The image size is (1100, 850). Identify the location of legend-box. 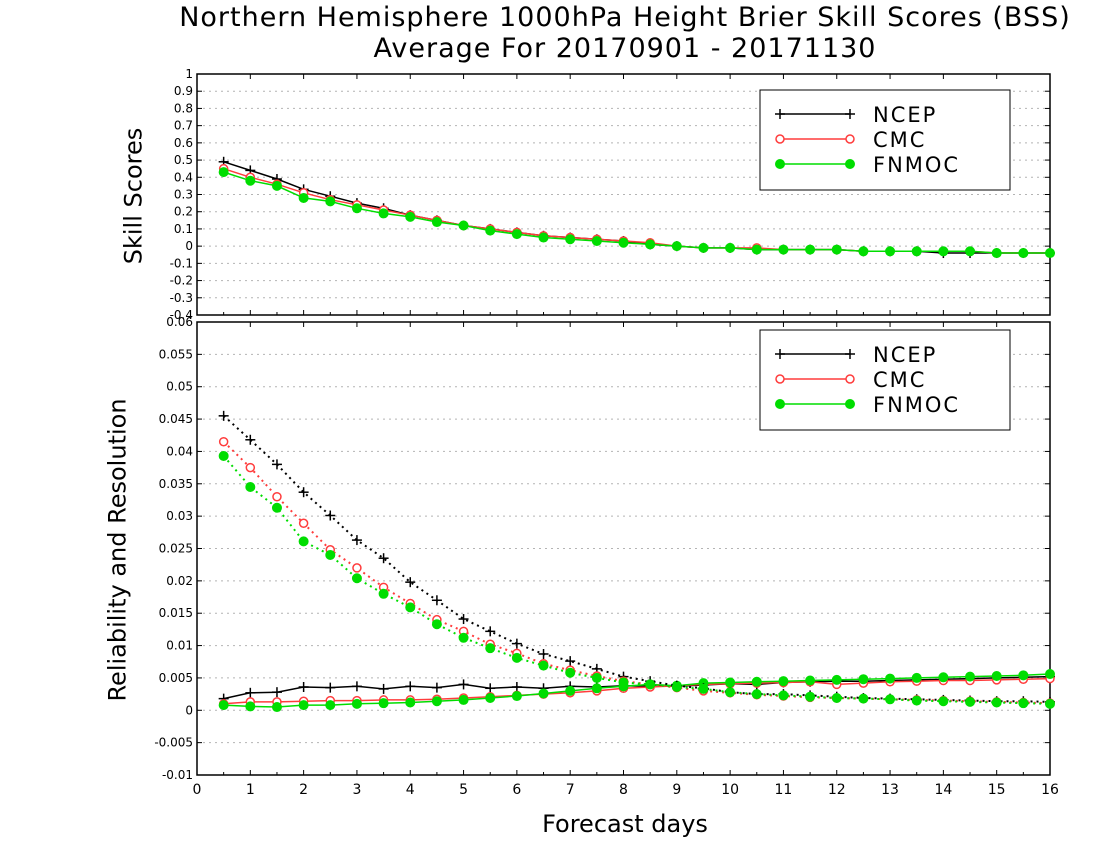
(885, 380).